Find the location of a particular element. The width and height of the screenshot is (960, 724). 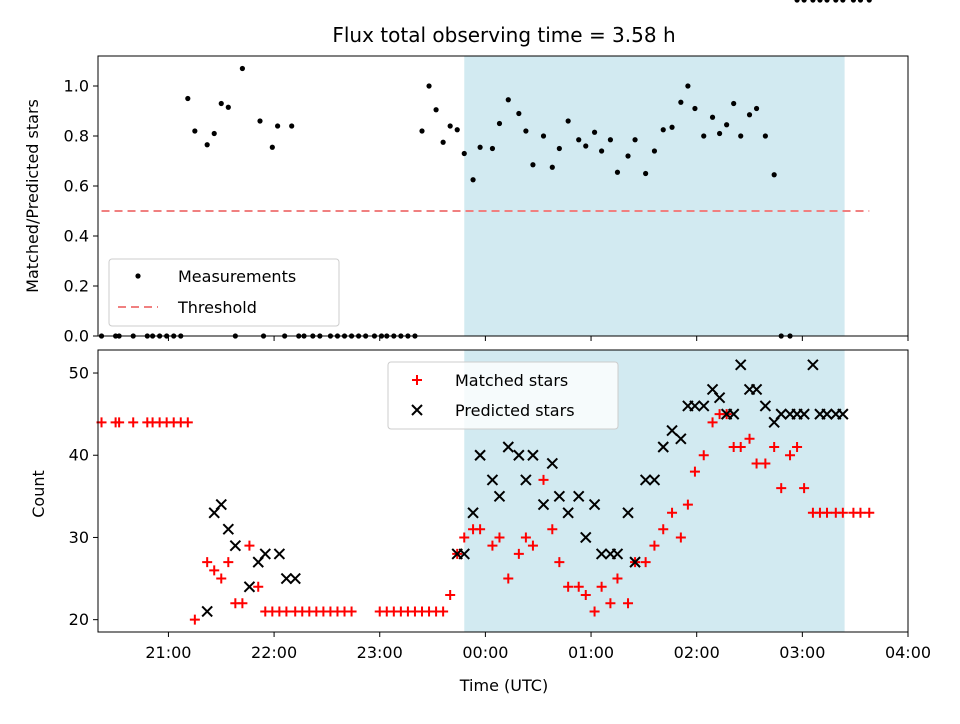

x-tick-label: 22:00 is located at coordinates (274, 652).